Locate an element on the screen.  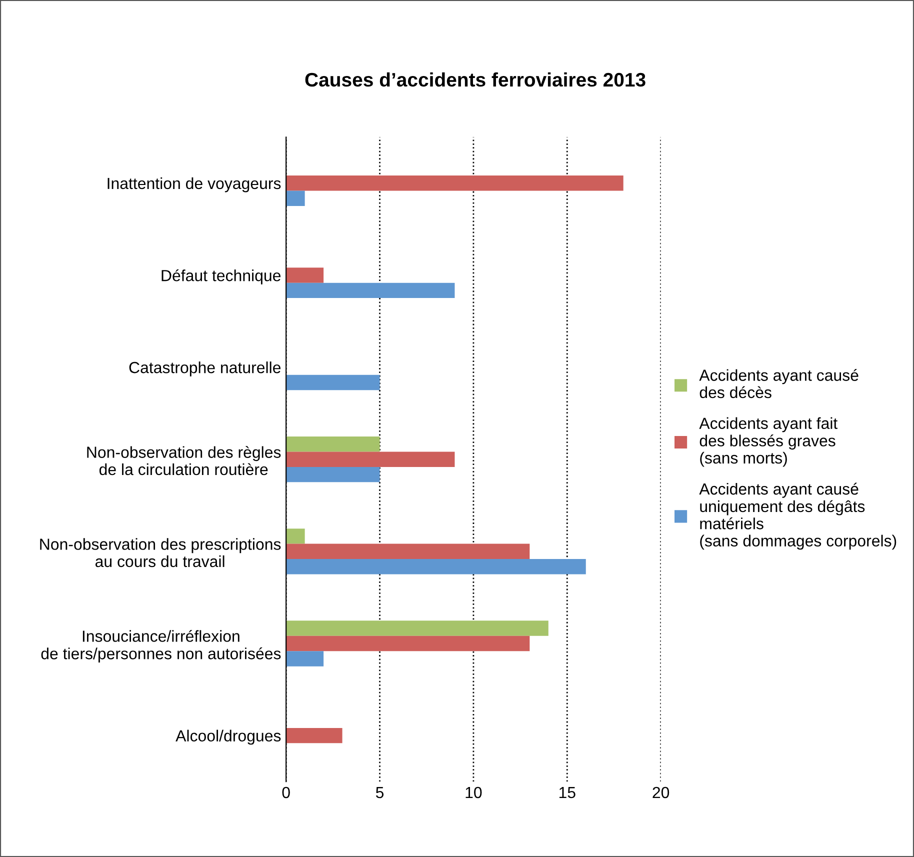
x-tick-label: 15 is located at coordinates (567, 792).